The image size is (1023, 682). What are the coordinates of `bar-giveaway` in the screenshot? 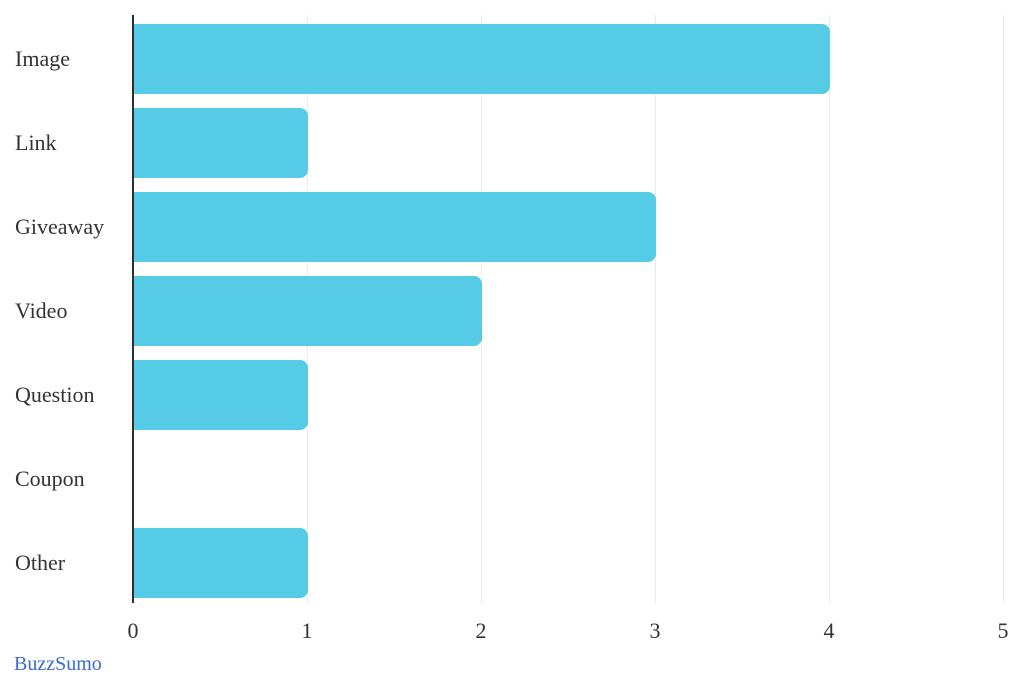 It's located at (395, 227).